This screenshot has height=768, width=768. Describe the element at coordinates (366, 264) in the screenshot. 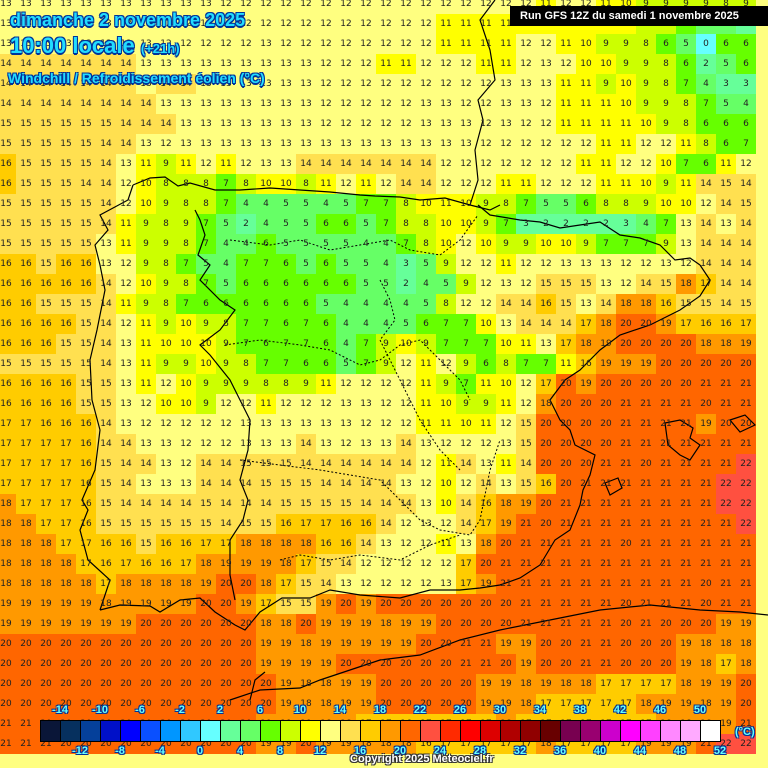

I see `grid-value: 5` at that location.